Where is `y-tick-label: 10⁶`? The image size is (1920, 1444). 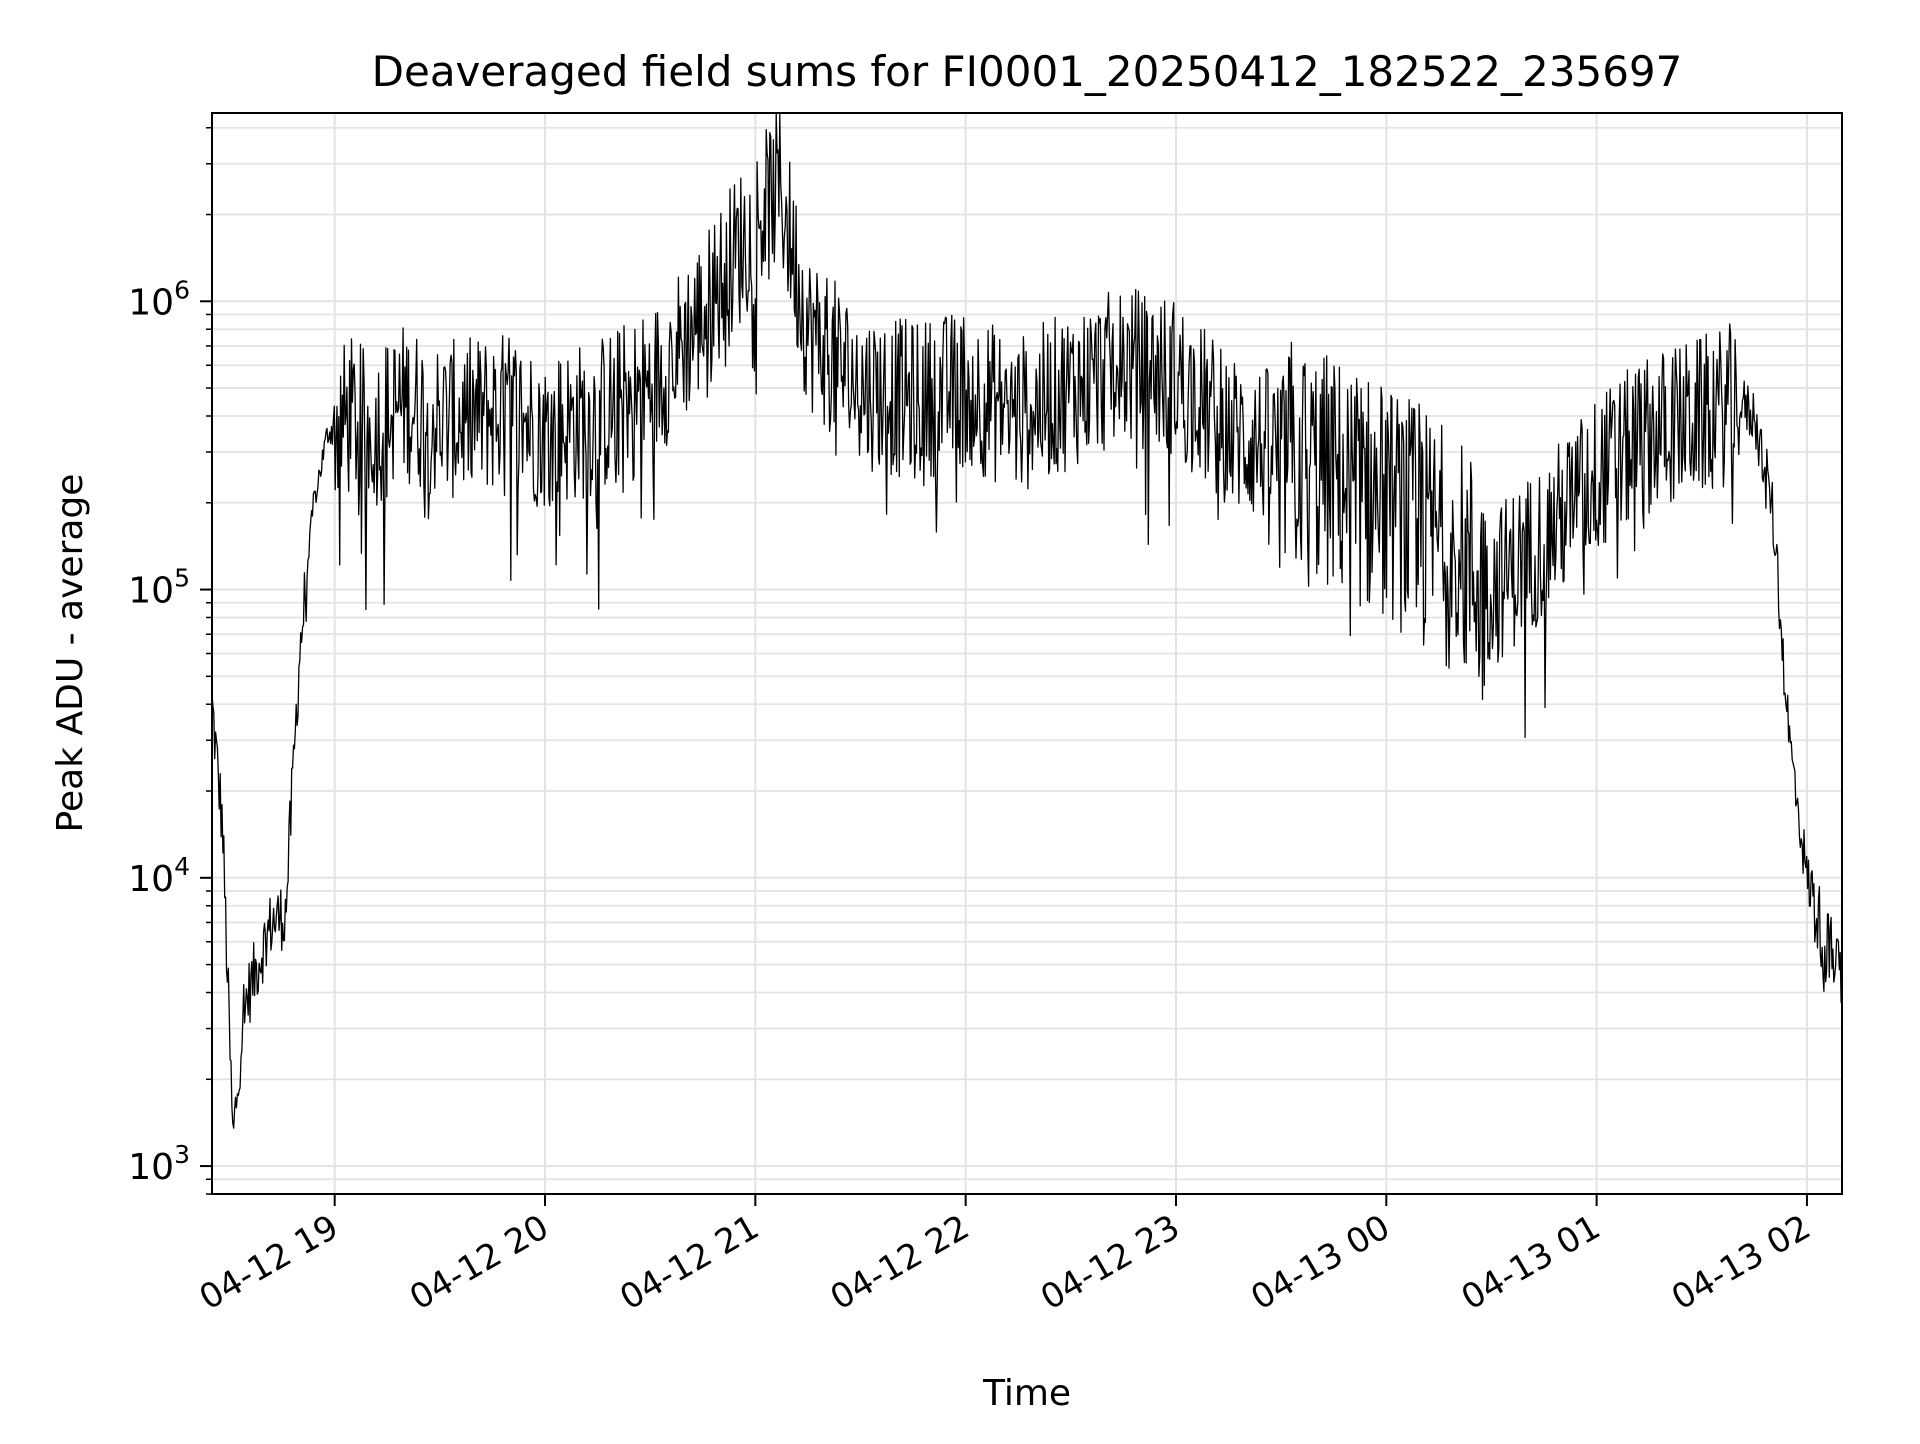
y-tick-label: 10⁶ is located at coordinates (159, 299).